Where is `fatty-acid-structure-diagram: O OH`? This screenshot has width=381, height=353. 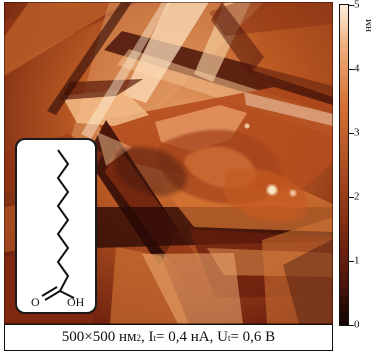 fatty-acid-structure-diagram: O OH is located at coordinates (58, 229).